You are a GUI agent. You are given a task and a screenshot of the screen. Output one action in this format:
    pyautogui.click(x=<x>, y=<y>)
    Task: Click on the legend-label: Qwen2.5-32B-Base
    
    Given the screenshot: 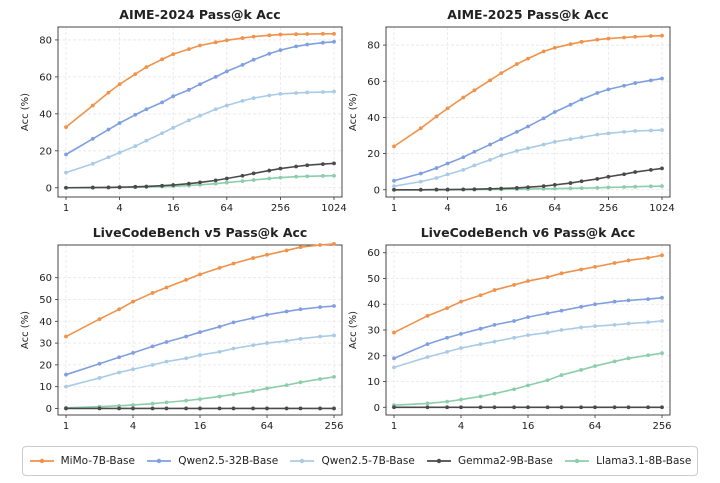 What is the action you would take?
    pyautogui.click(x=228, y=461)
    